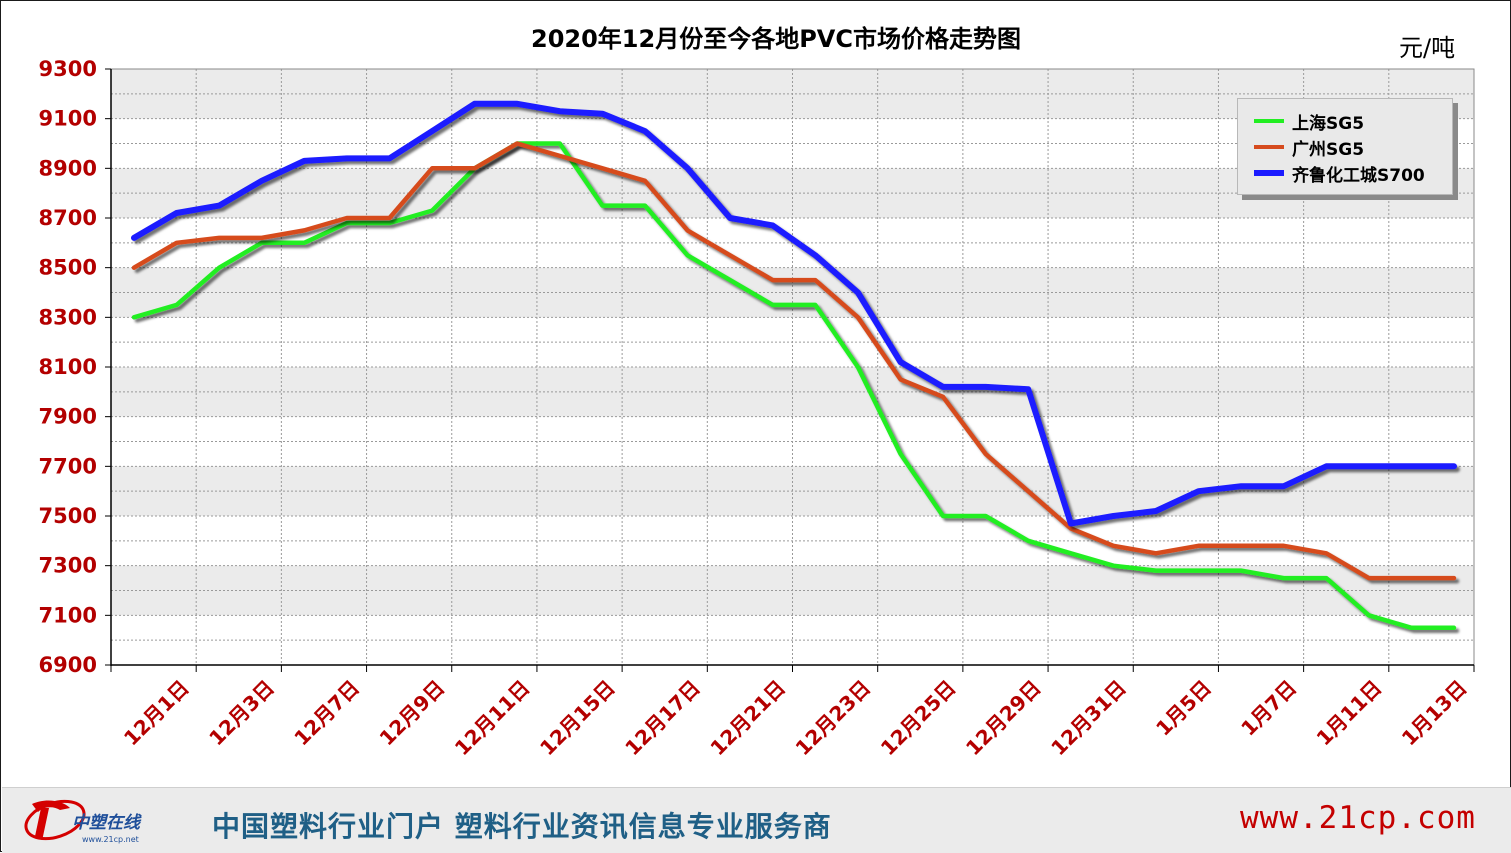 The height and width of the screenshot is (853, 1511). Describe the element at coordinates (1358, 818) in the screenshot. I see `footer-website-link: www.21cp.com` at that location.